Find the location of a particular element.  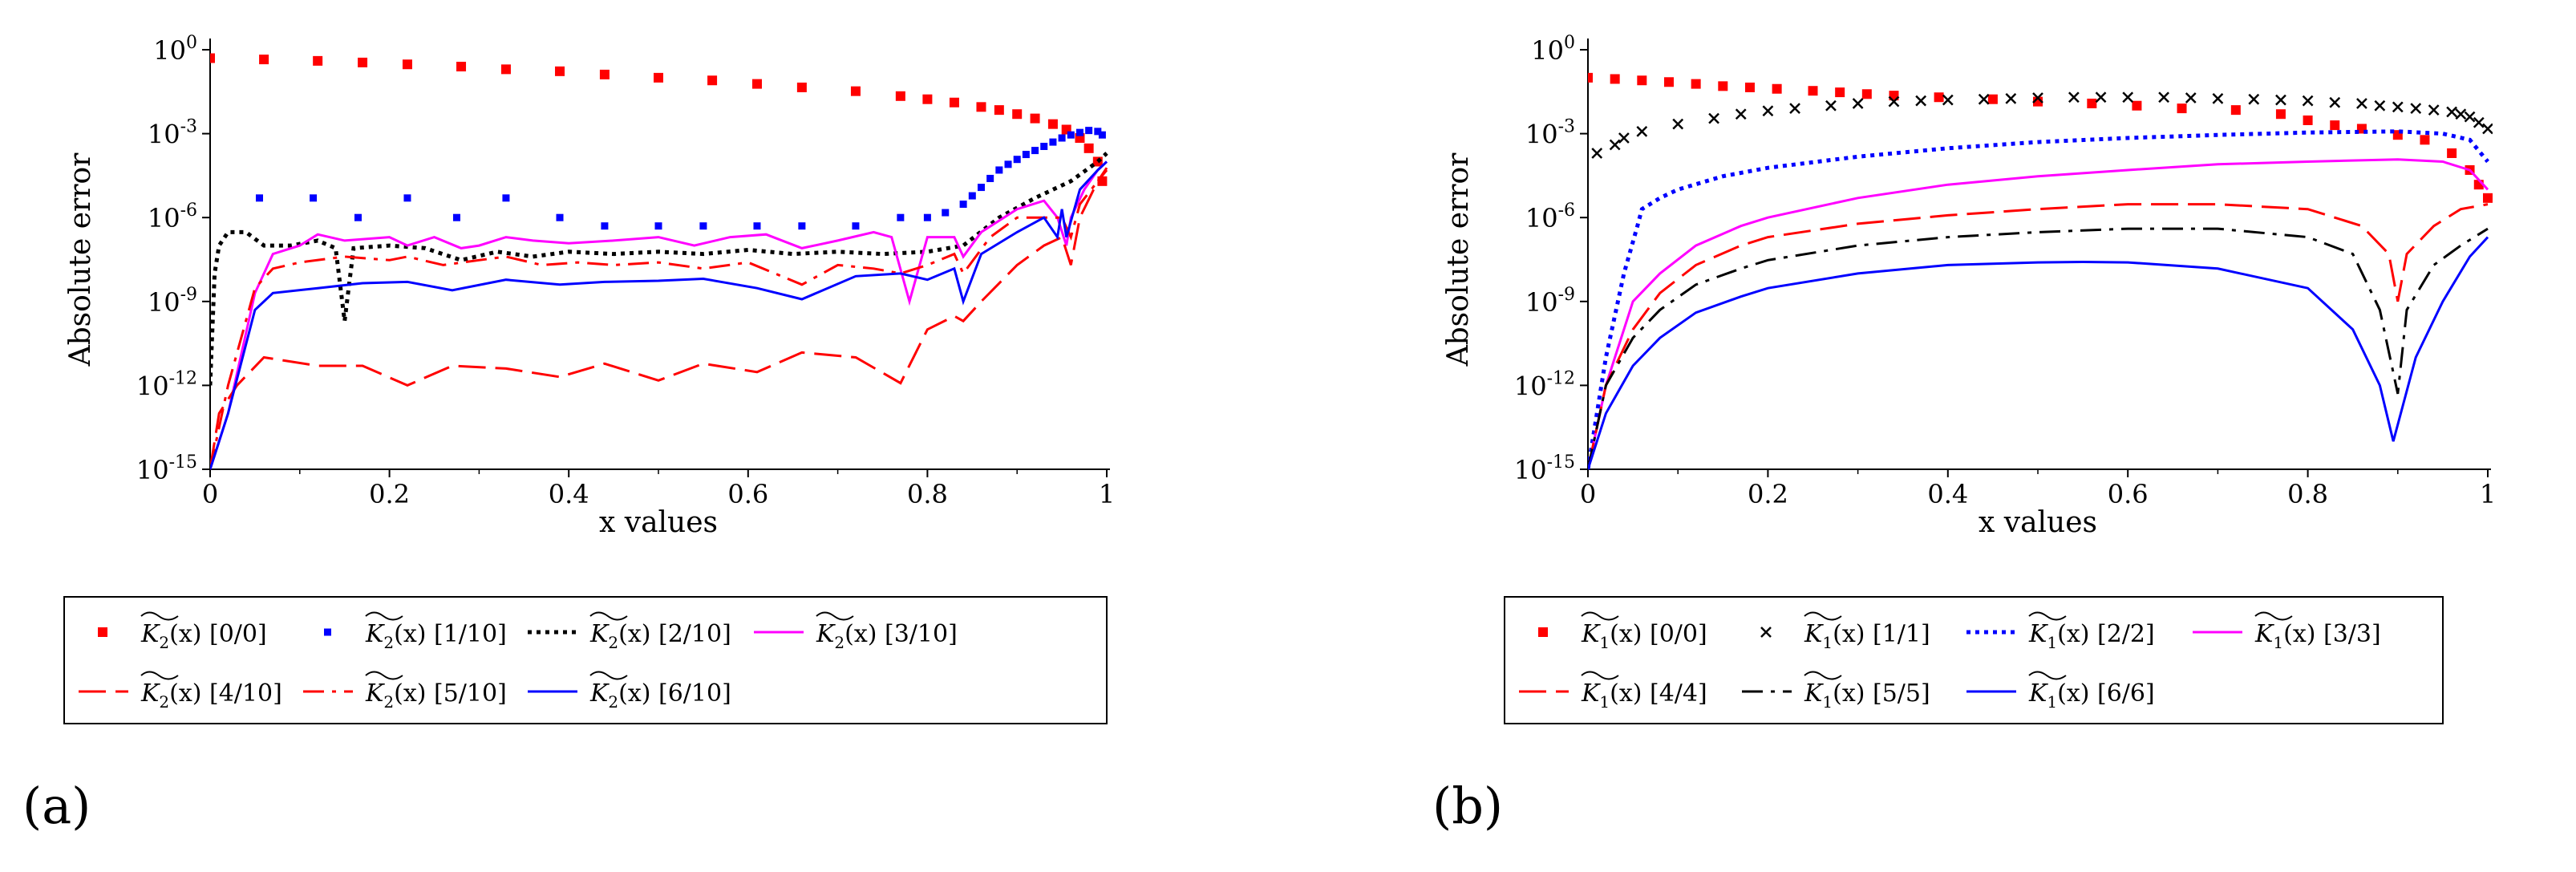

legend-entry: K2(x) [2/10] is located at coordinates (629, 631).